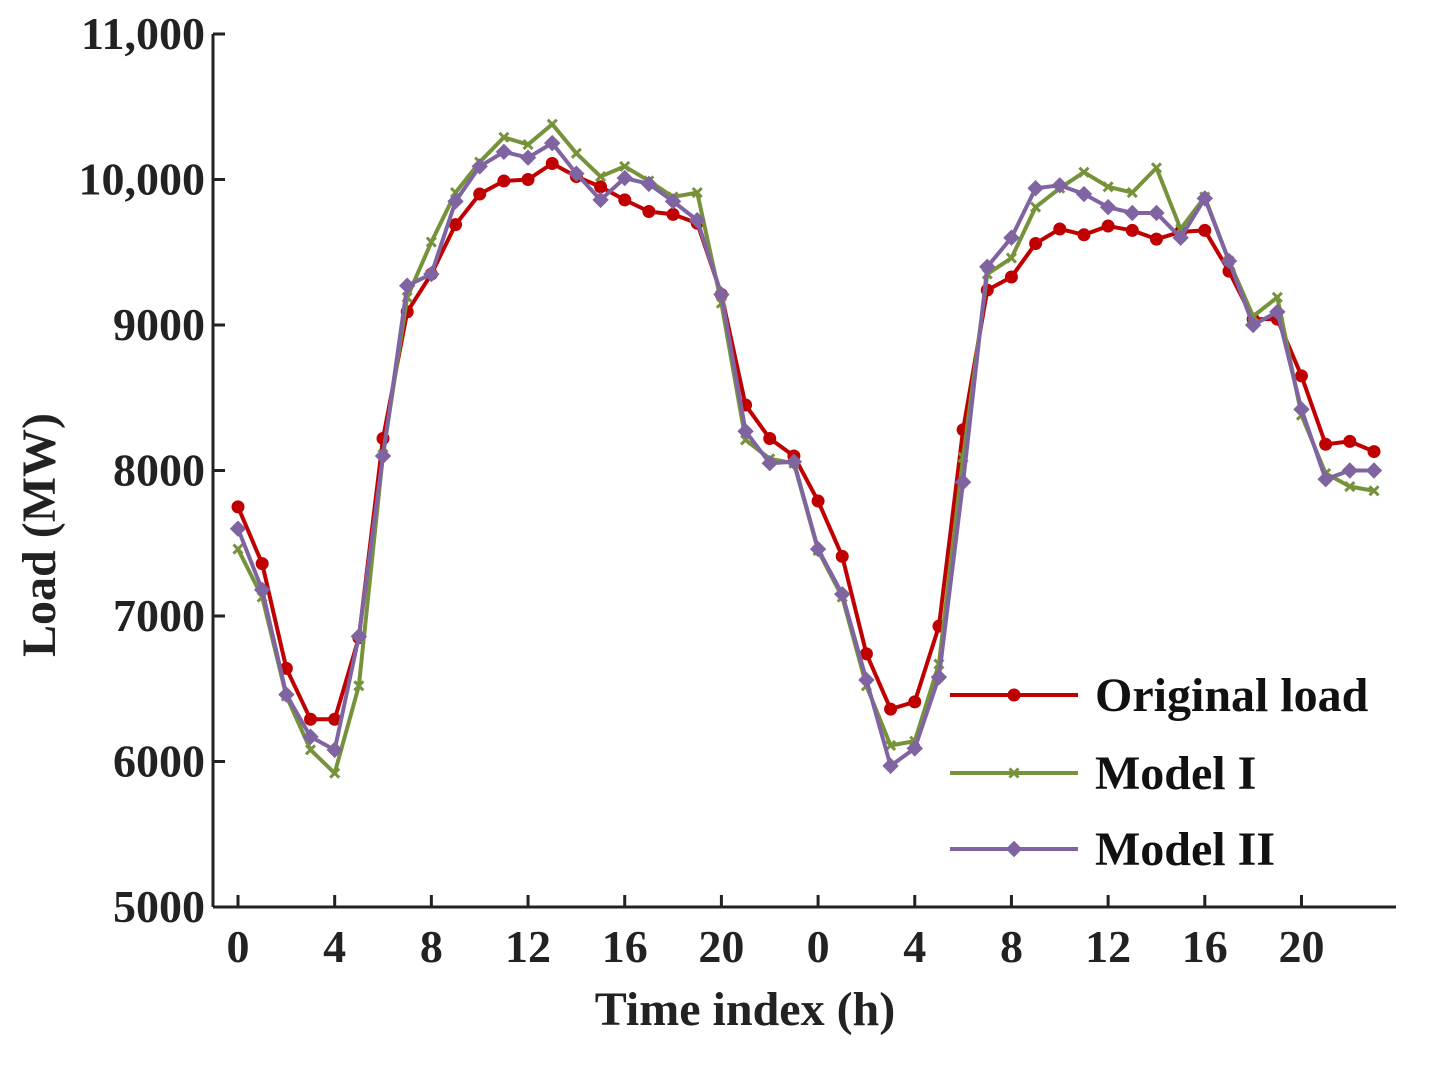 This screenshot has width=1454, height=1065. Describe the element at coordinates (745, 1009) in the screenshot. I see `x-axis-title: Time index (h)` at that location.